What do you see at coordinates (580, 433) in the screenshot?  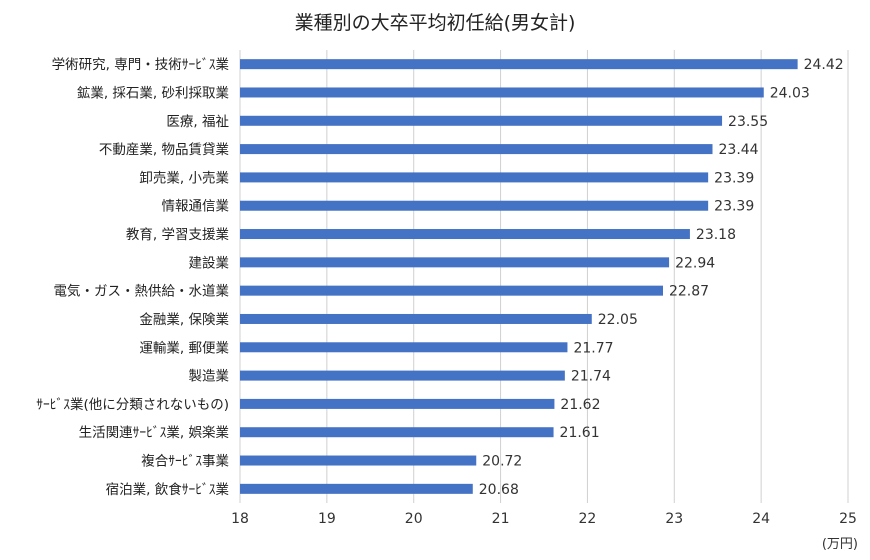 I see `value-label: 21.61` at bounding box center [580, 433].